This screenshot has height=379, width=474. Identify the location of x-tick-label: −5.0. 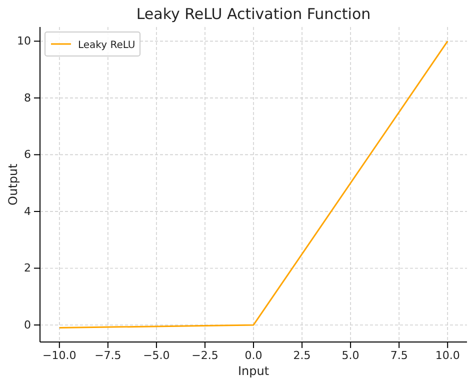
(156, 355).